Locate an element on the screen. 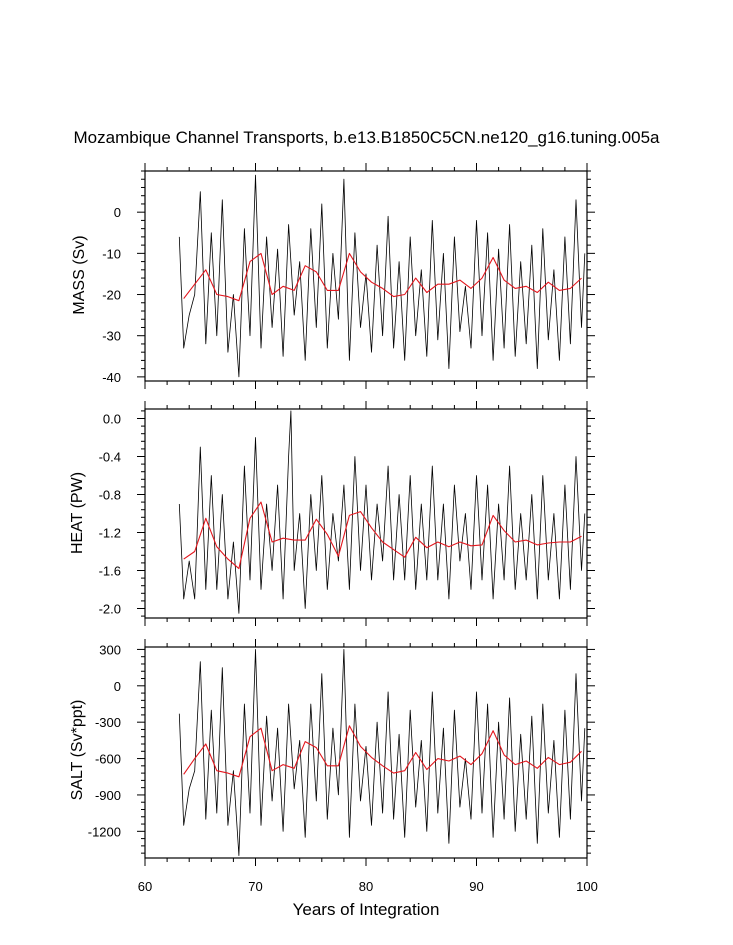 The image size is (733, 945). y-tick-label: -1200 is located at coordinates (104, 831).